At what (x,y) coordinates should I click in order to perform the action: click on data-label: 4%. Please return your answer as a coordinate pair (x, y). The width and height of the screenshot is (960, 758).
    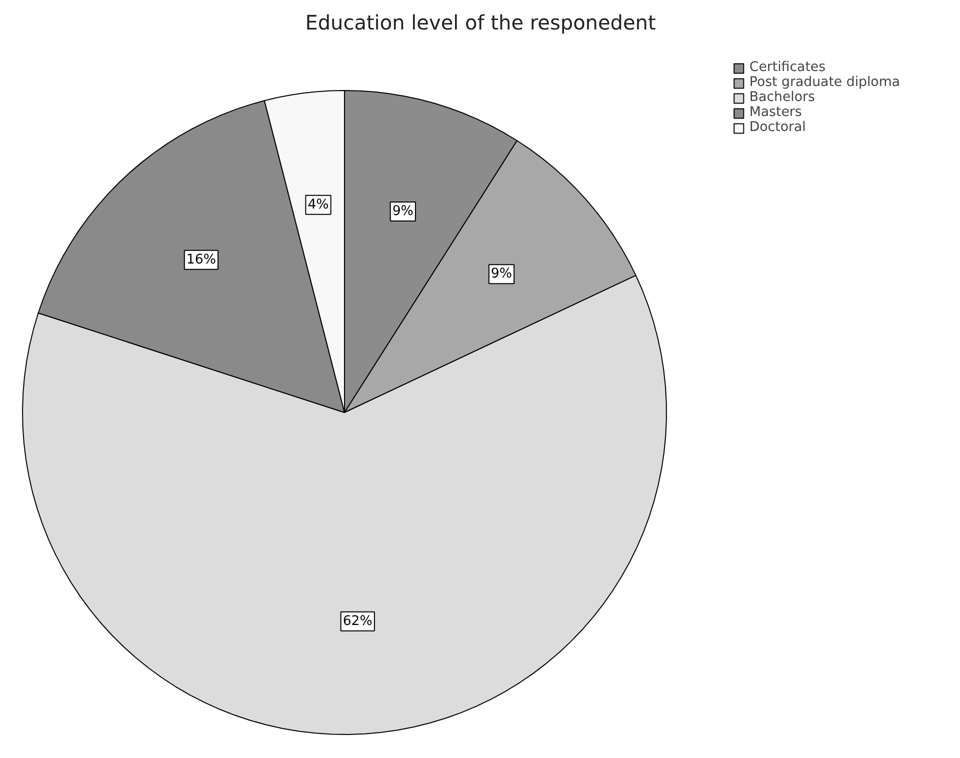
    Looking at the image, I should click on (318, 204).